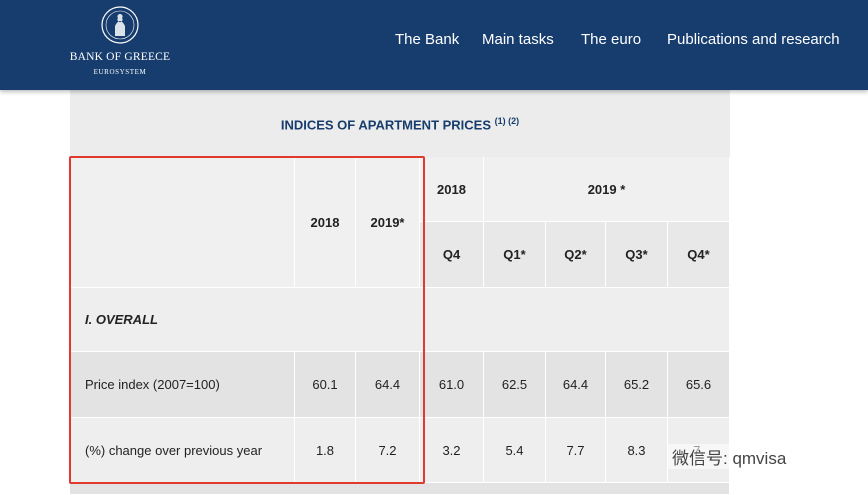 The image size is (868, 495). What do you see at coordinates (637, 255) in the screenshot?
I see `header-cell: Q3*` at bounding box center [637, 255].